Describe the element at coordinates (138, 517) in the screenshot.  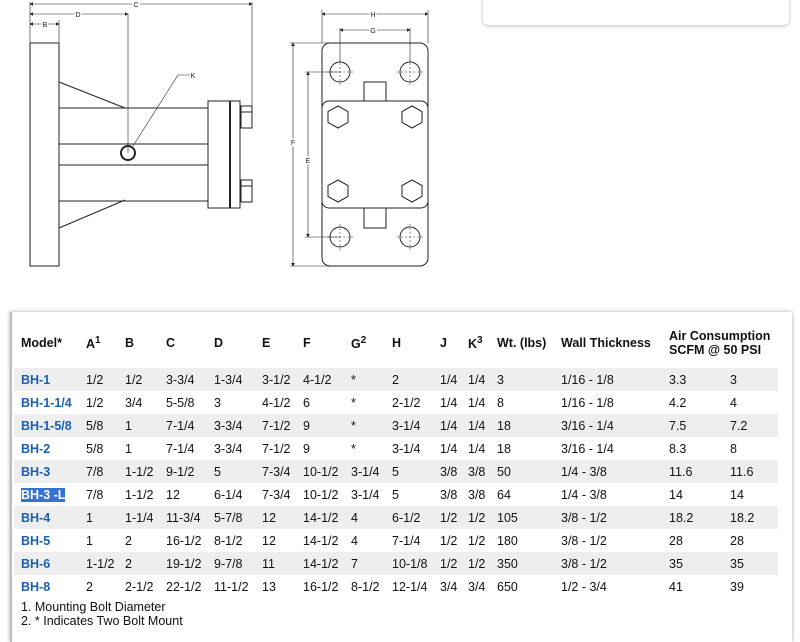
I see `table-cell: 1-1/4` at that location.